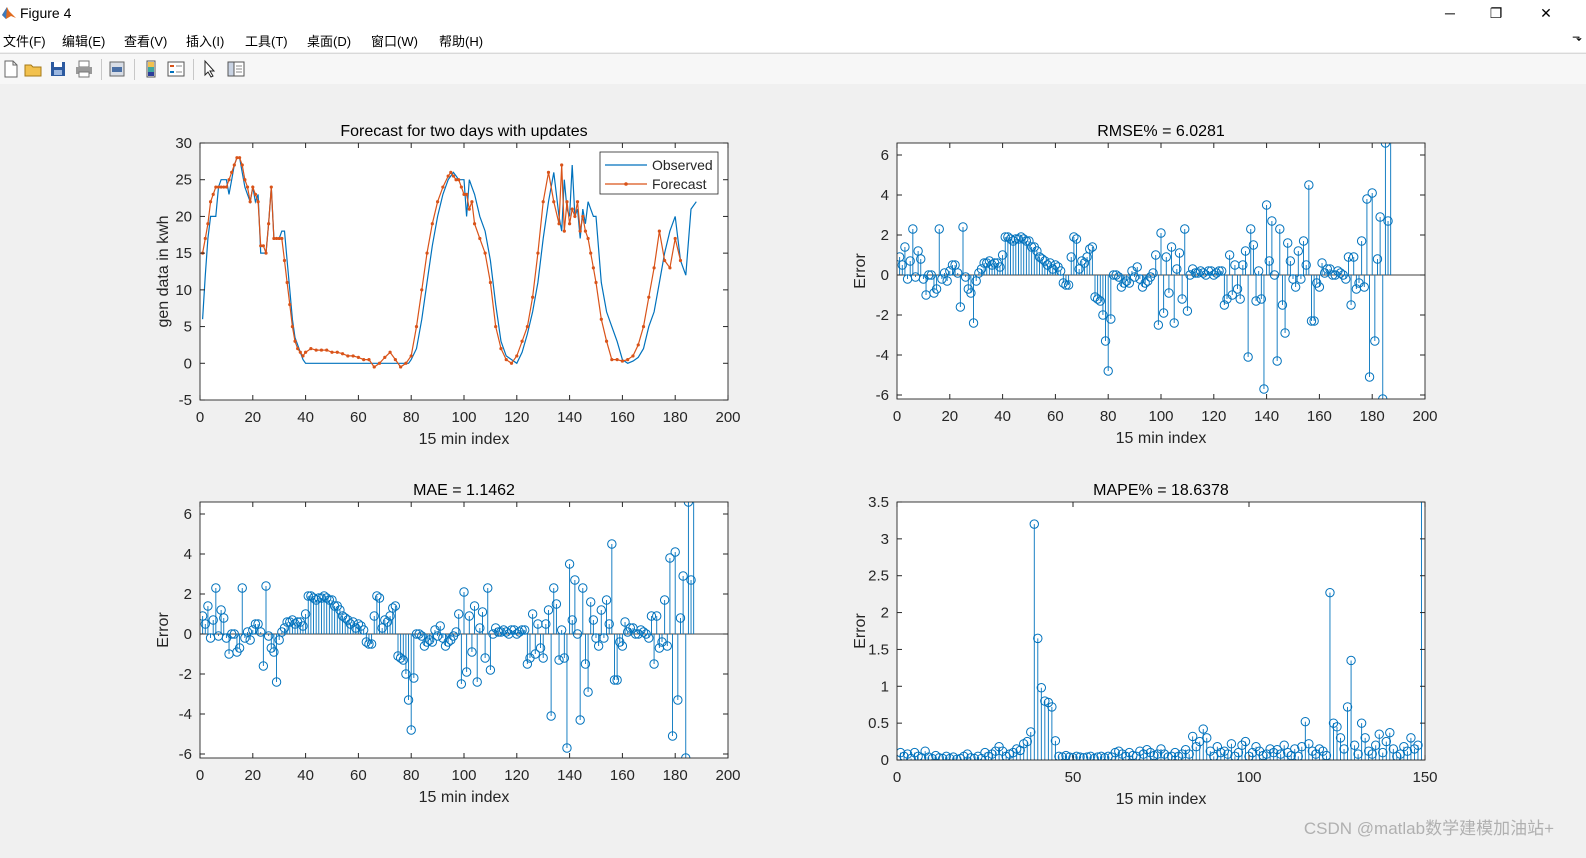 This screenshot has height=858, width=1586. Describe the element at coordinates (151, 69) in the screenshot. I see `insert-colorbar-icon` at that location.